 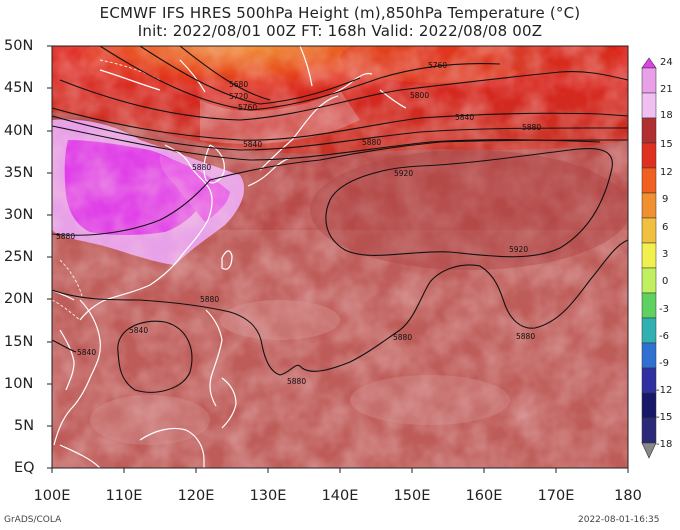 I want to click on contour-label-5840: 5840, so click(x=252, y=144).